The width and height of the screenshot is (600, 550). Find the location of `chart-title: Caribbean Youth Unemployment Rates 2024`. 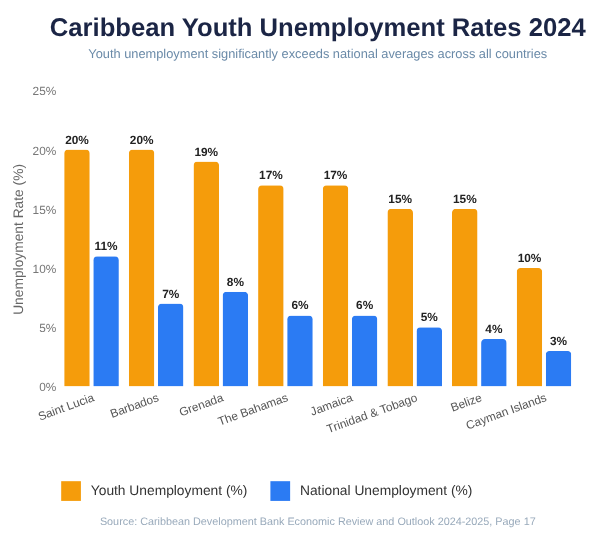

chart-title: Caribbean Youth Unemployment Rates 2024 is located at coordinates (318, 27).